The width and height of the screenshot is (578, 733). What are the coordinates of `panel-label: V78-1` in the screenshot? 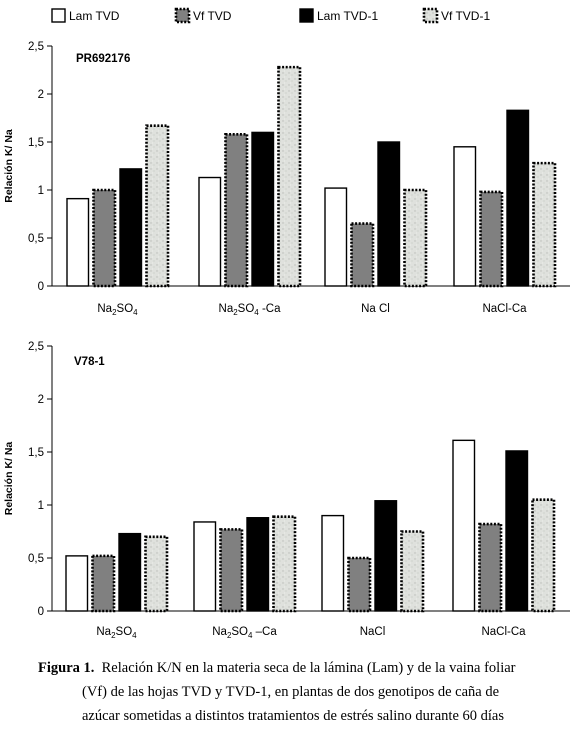 It's located at (89, 362).